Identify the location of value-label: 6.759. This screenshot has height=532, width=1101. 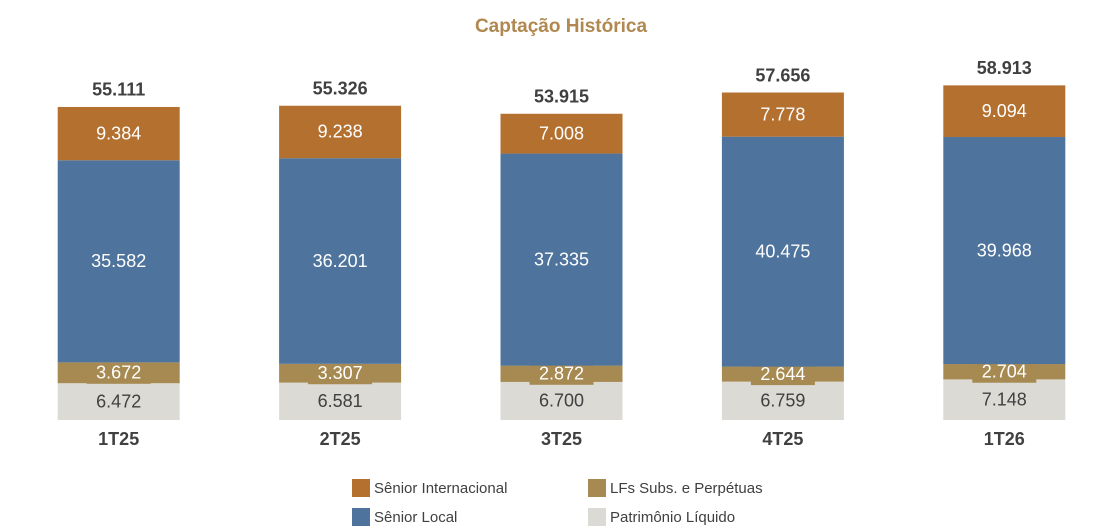
(782, 401).